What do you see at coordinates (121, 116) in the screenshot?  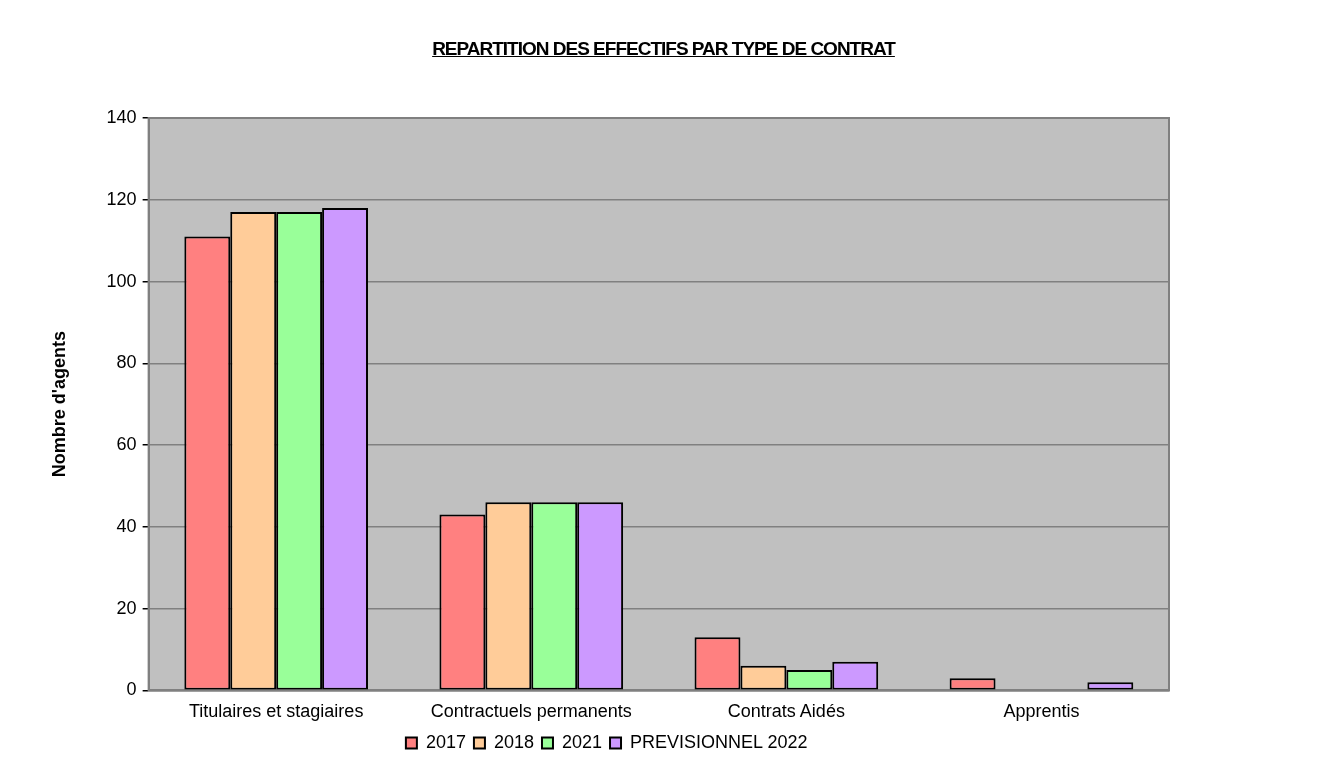 I see `y-tick-label: 140` at bounding box center [121, 116].